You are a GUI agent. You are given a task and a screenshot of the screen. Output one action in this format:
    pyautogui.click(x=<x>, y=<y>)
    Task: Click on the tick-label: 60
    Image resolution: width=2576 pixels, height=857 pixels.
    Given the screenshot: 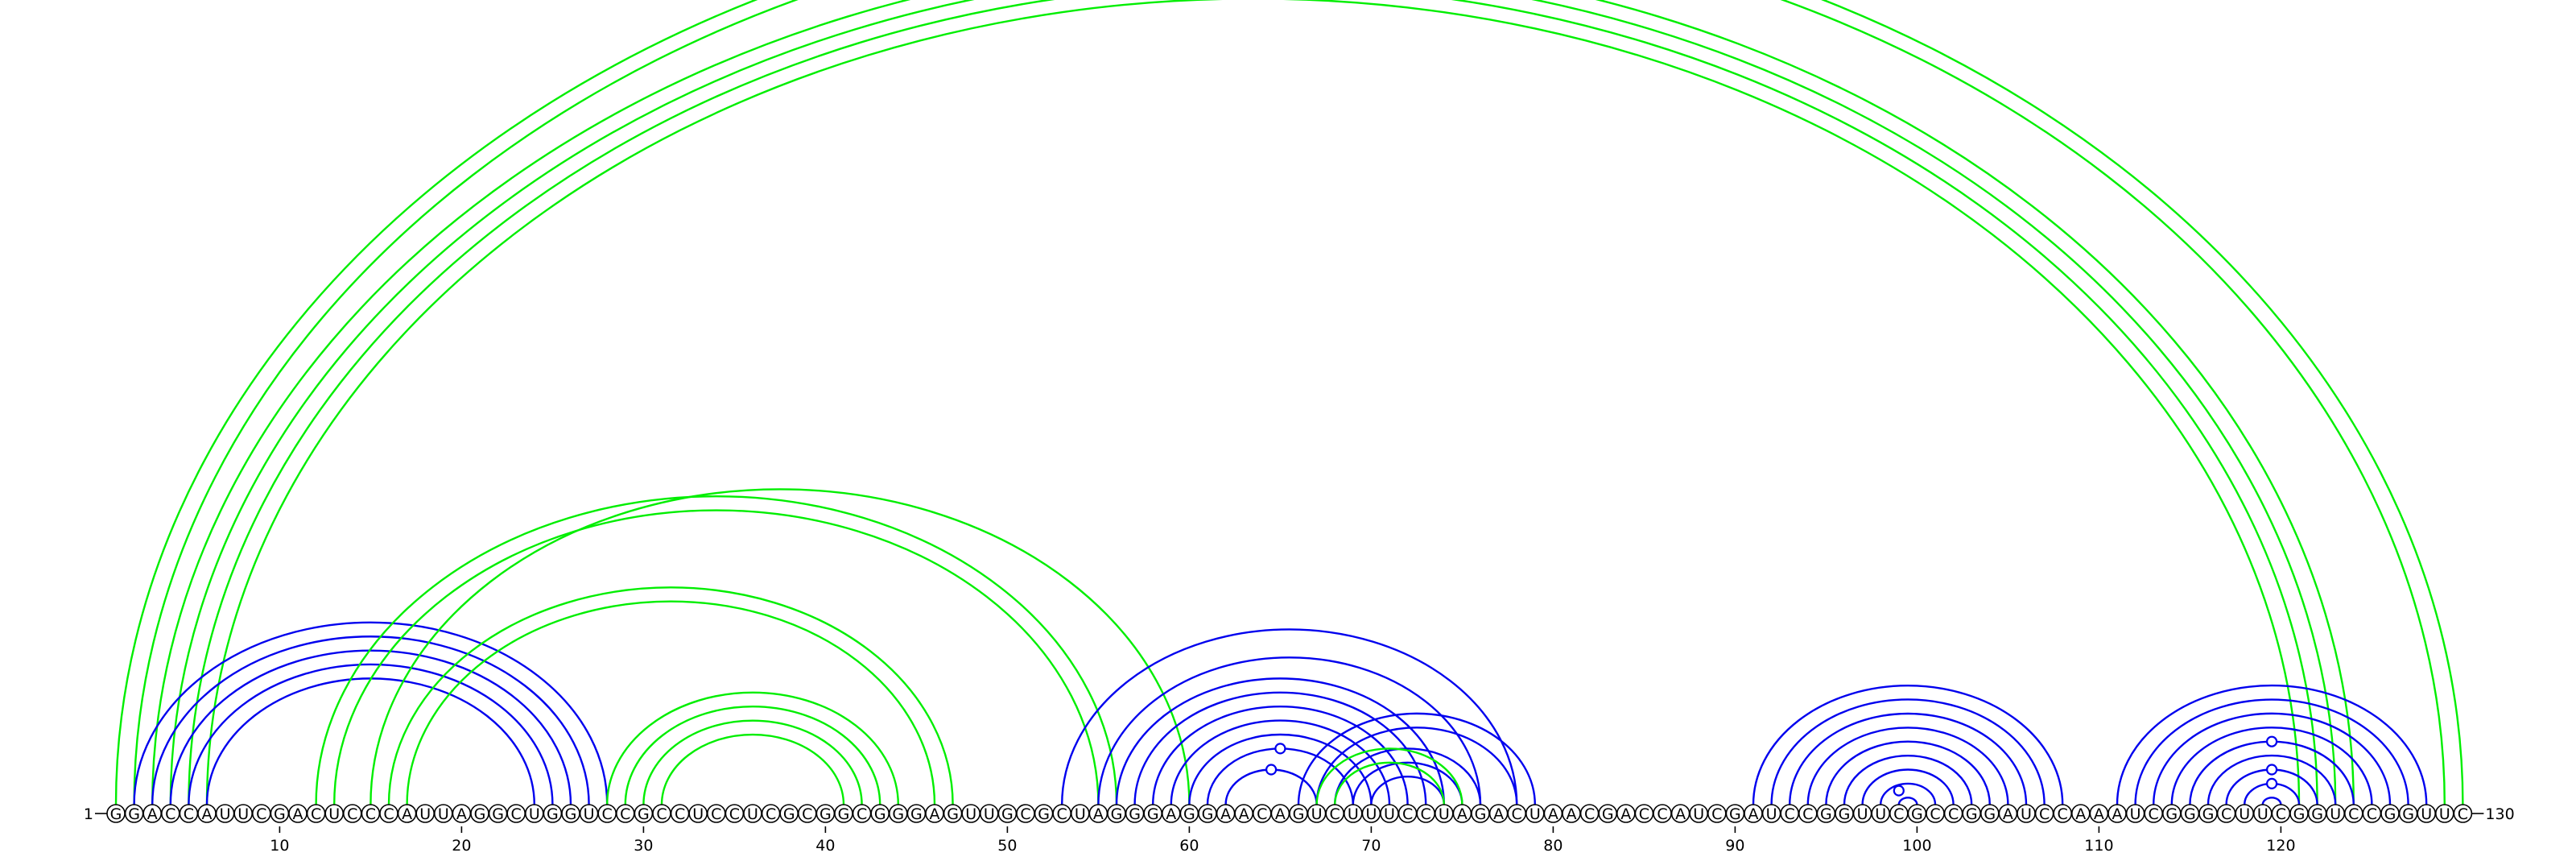 What is the action you would take?
    pyautogui.click(x=1189, y=846)
    